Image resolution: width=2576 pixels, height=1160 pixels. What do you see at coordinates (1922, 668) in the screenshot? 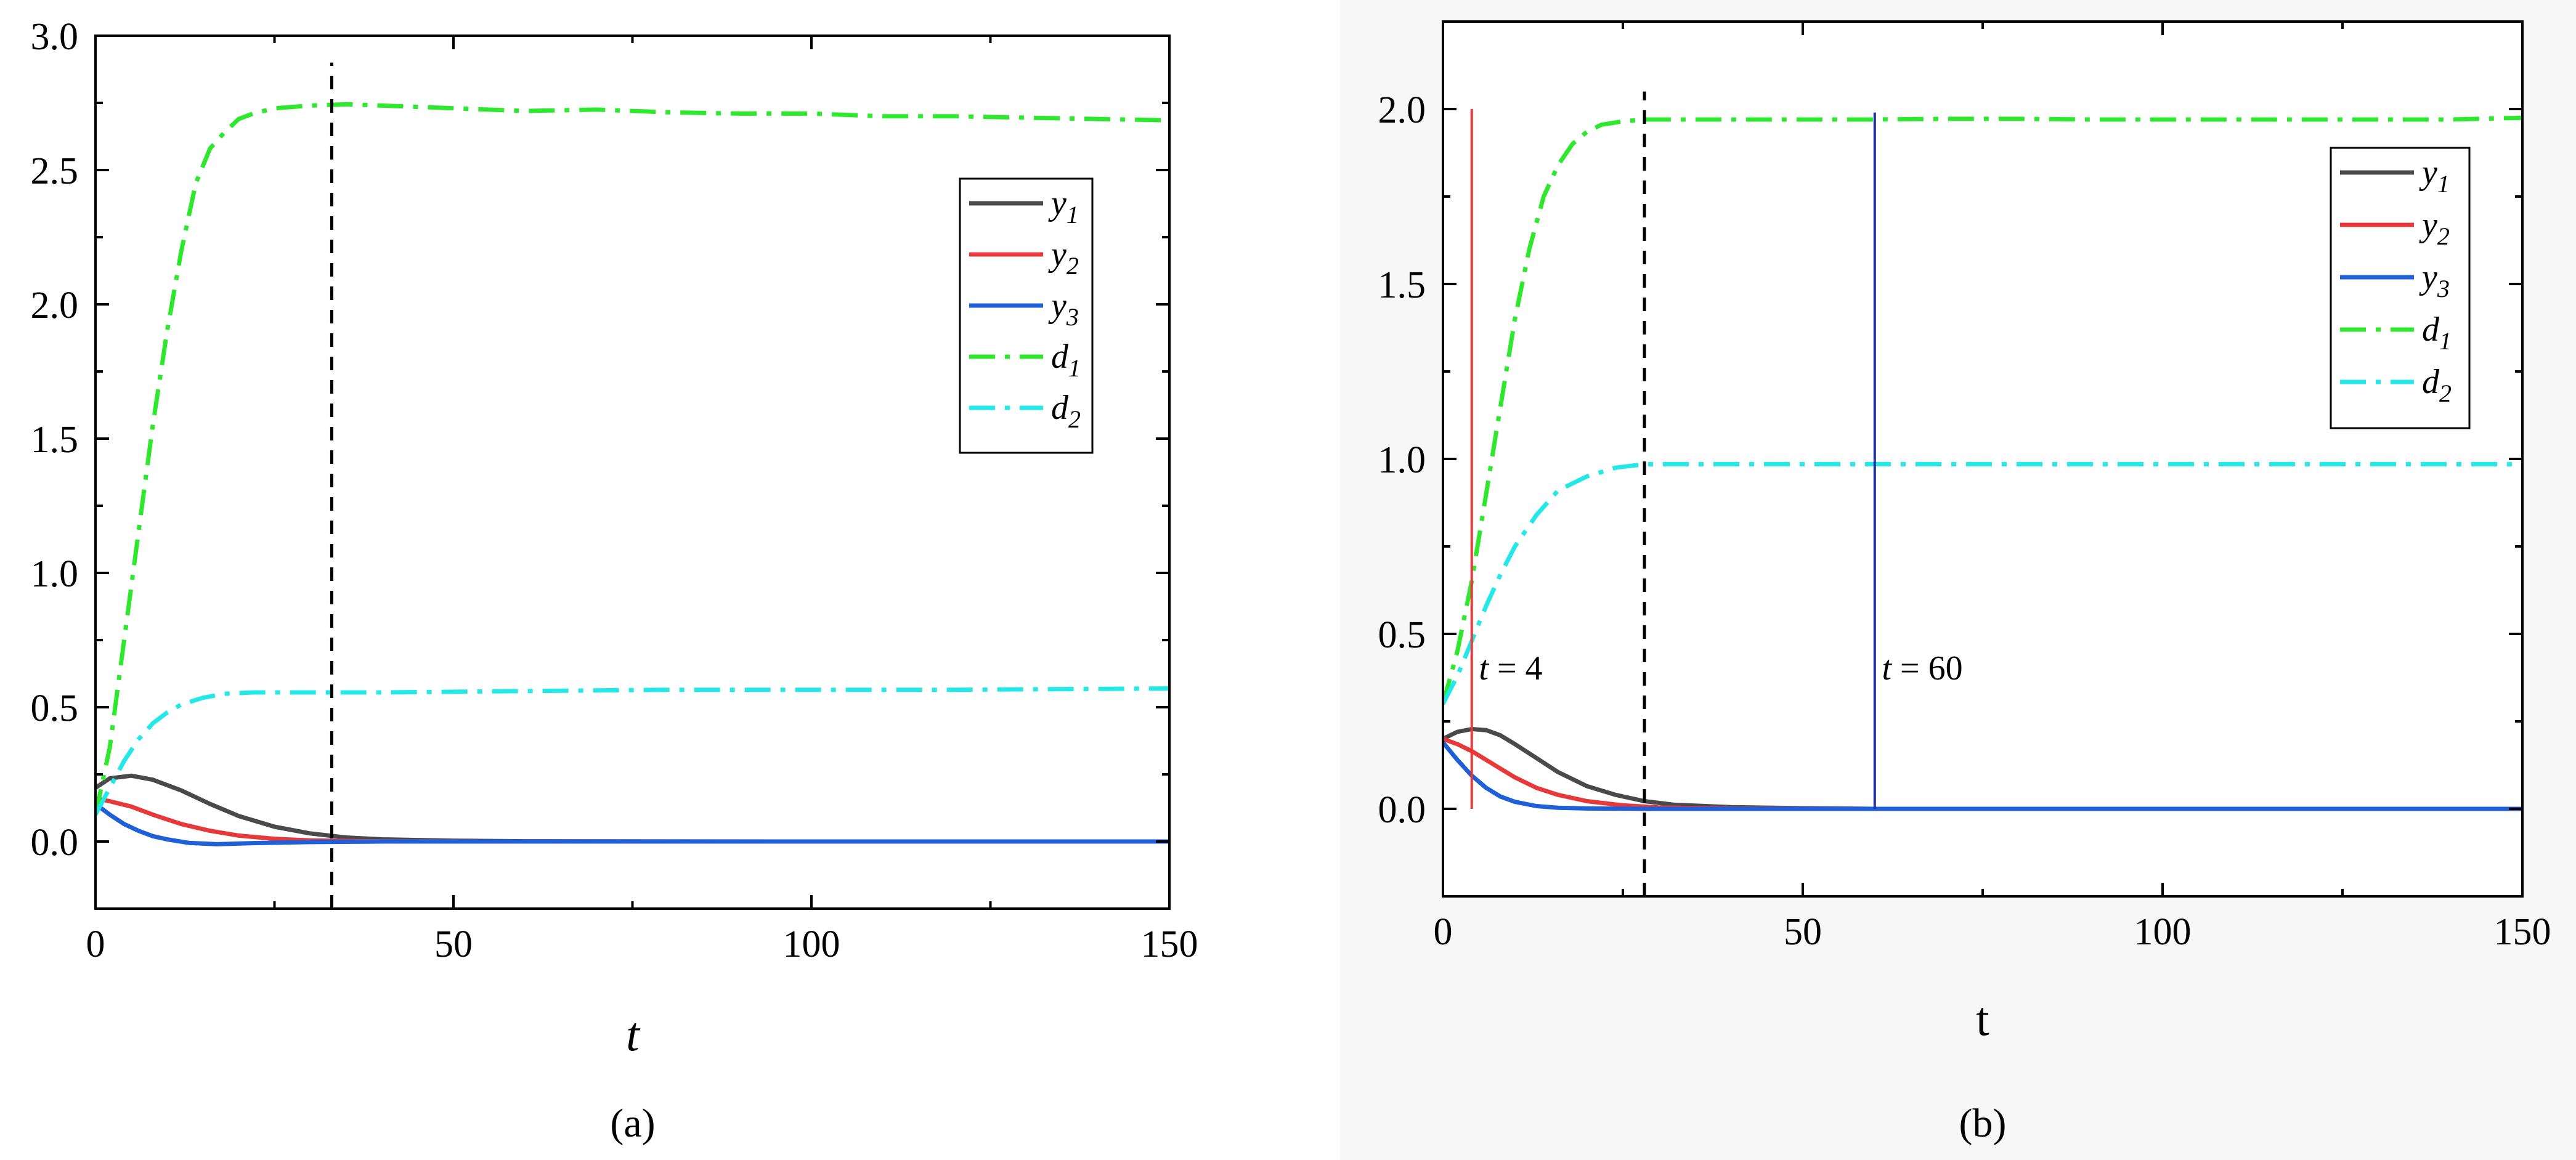
I see `annotation-1: t = 60` at bounding box center [1922, 668].